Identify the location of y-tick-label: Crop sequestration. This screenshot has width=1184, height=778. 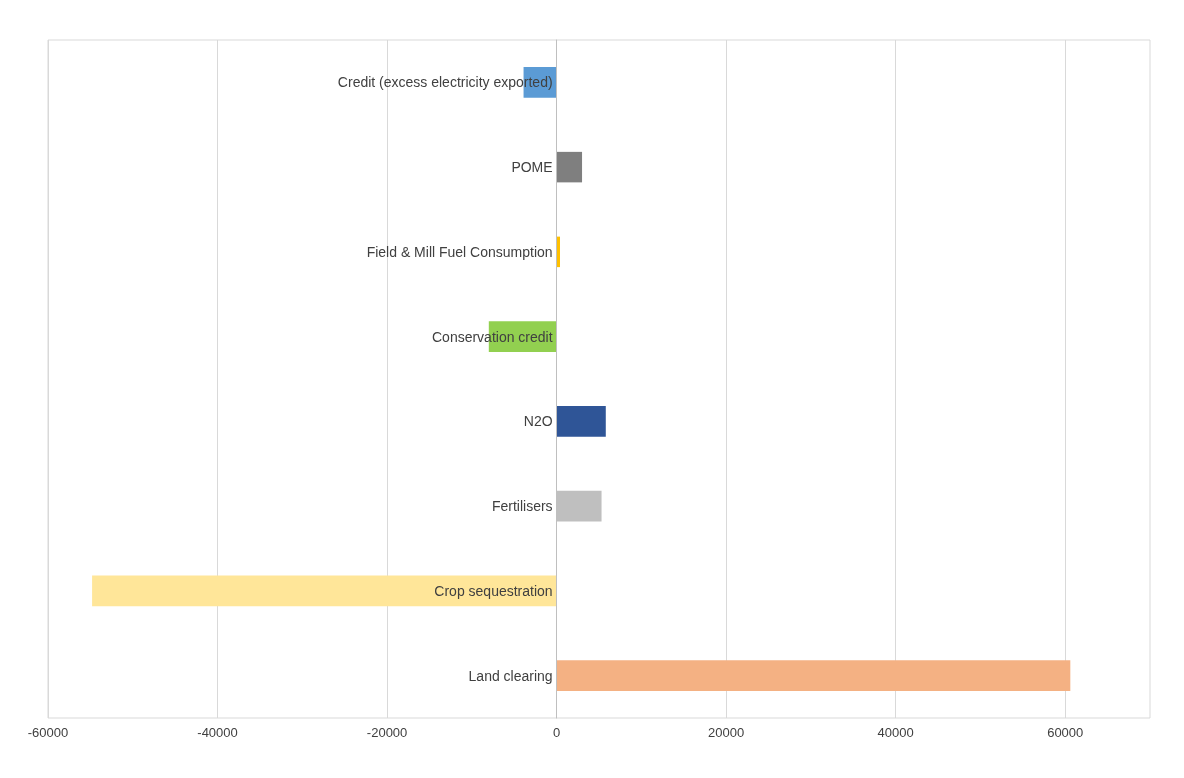
(493, 590).